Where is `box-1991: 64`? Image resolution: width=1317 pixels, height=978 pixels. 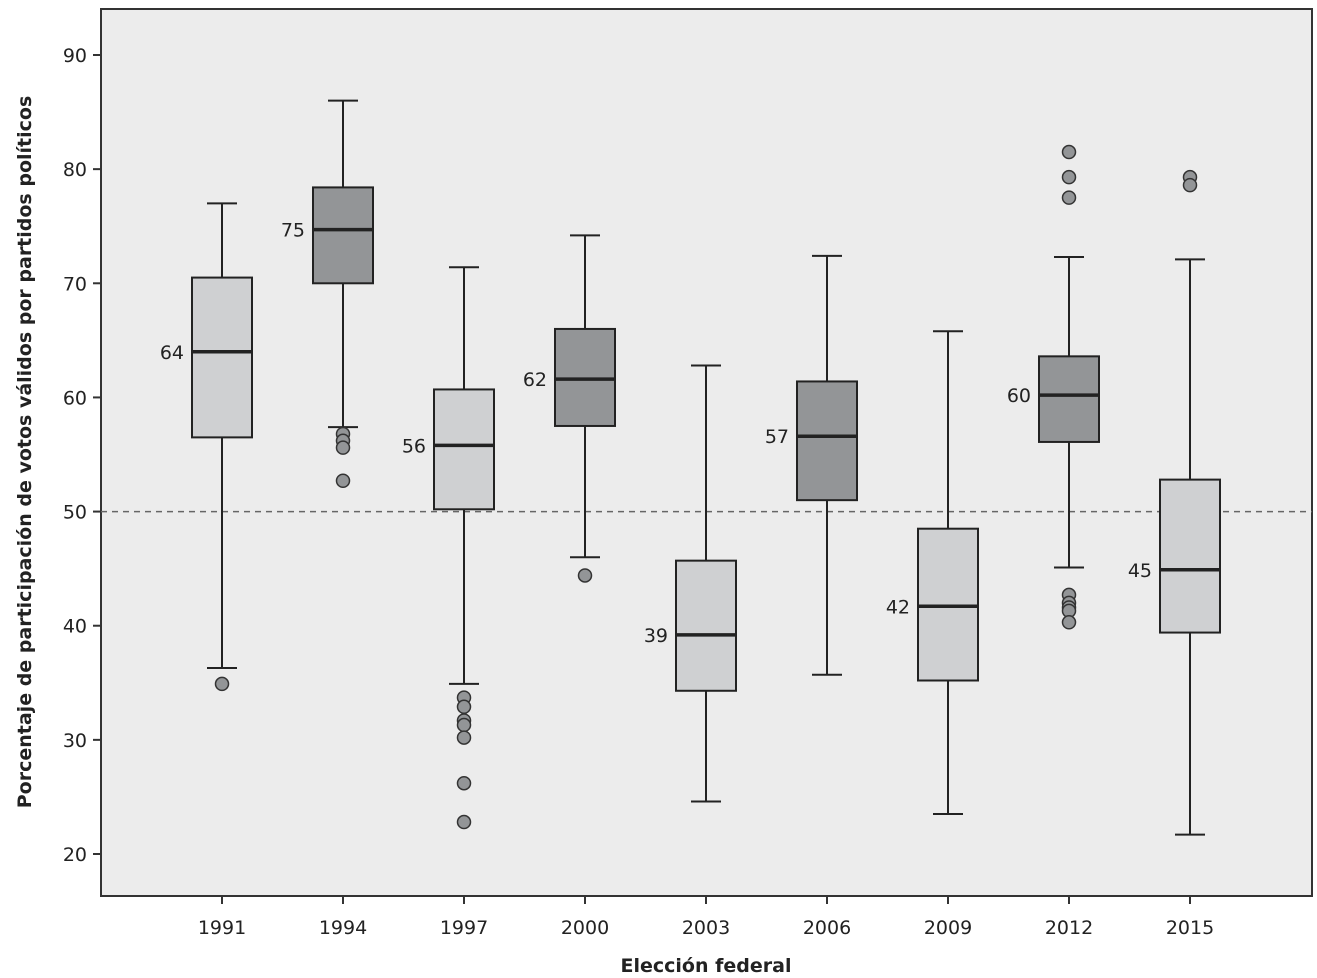 box-1991: 64 is located at coordinates (206, 447).